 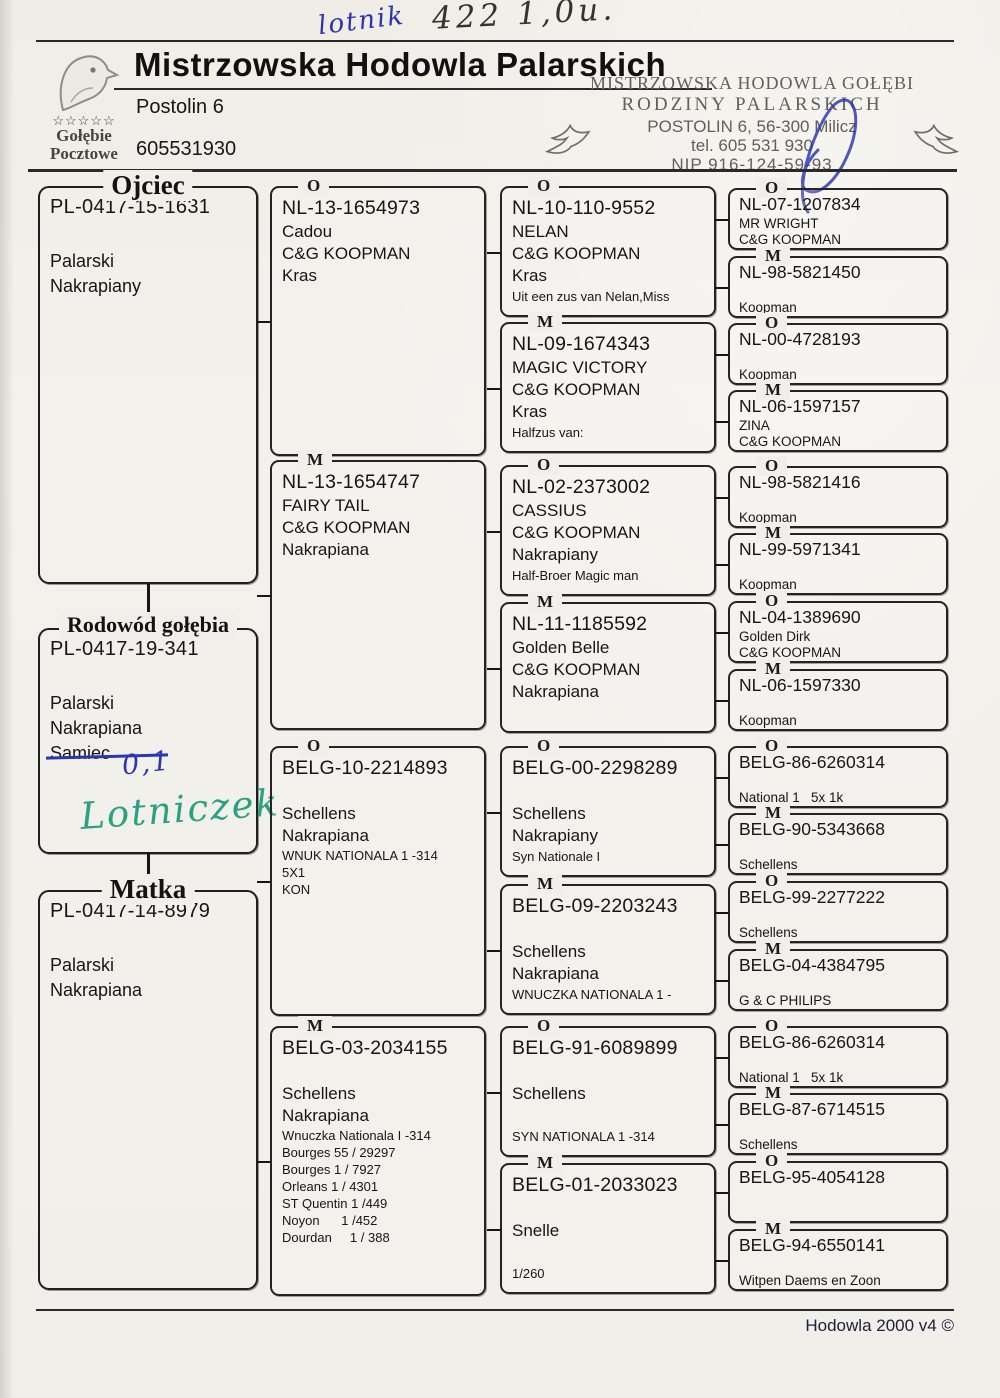 What do you see at coordinates (800, 272) in the screenshot?
I see `ring-number: NL-98-5821450` at bounding box center [800, 272].